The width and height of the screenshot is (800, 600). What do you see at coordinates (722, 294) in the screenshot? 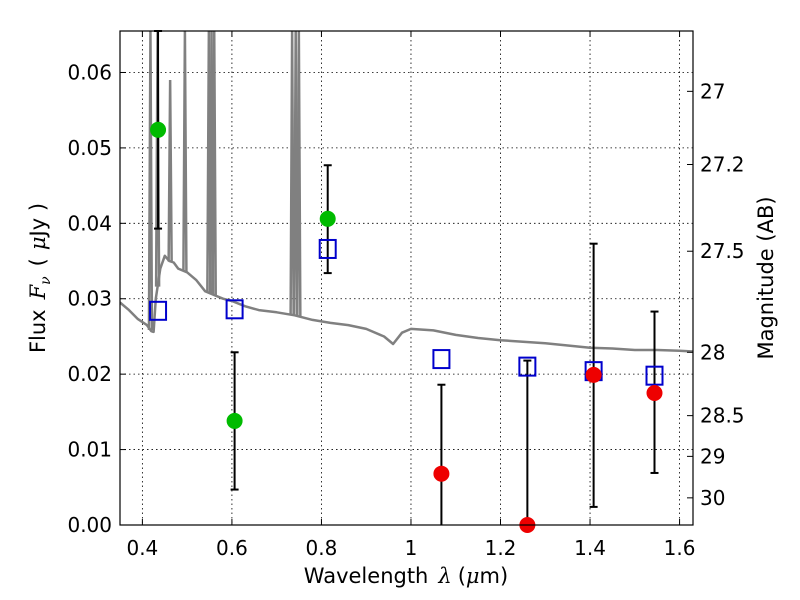
I see `y2-tick-labels: 27 27.2 27.5 28 28.5 29 30` at bounding box center [722, 294].